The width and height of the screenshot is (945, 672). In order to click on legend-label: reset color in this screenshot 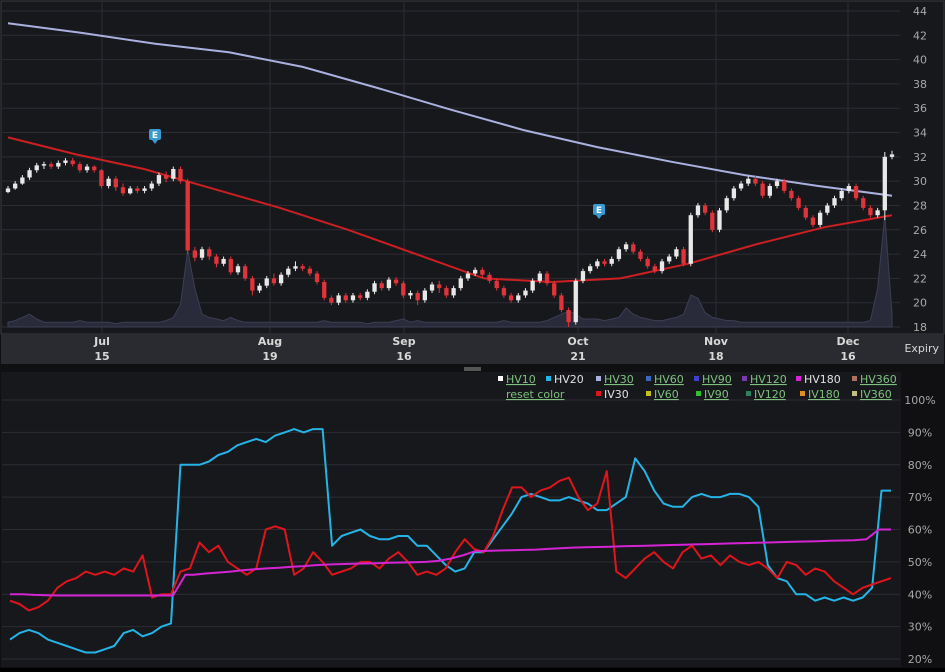, I will do `click(535, 394)`.